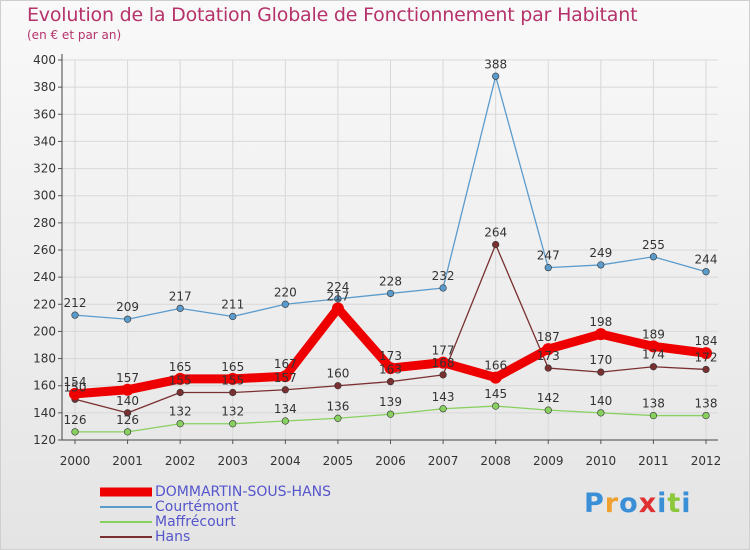 This screenshot has height=550, width=750. What do you see at coordinates (127, 307) in the screenshot?
I see `data-label: 209` at bounding box center [127, 307].